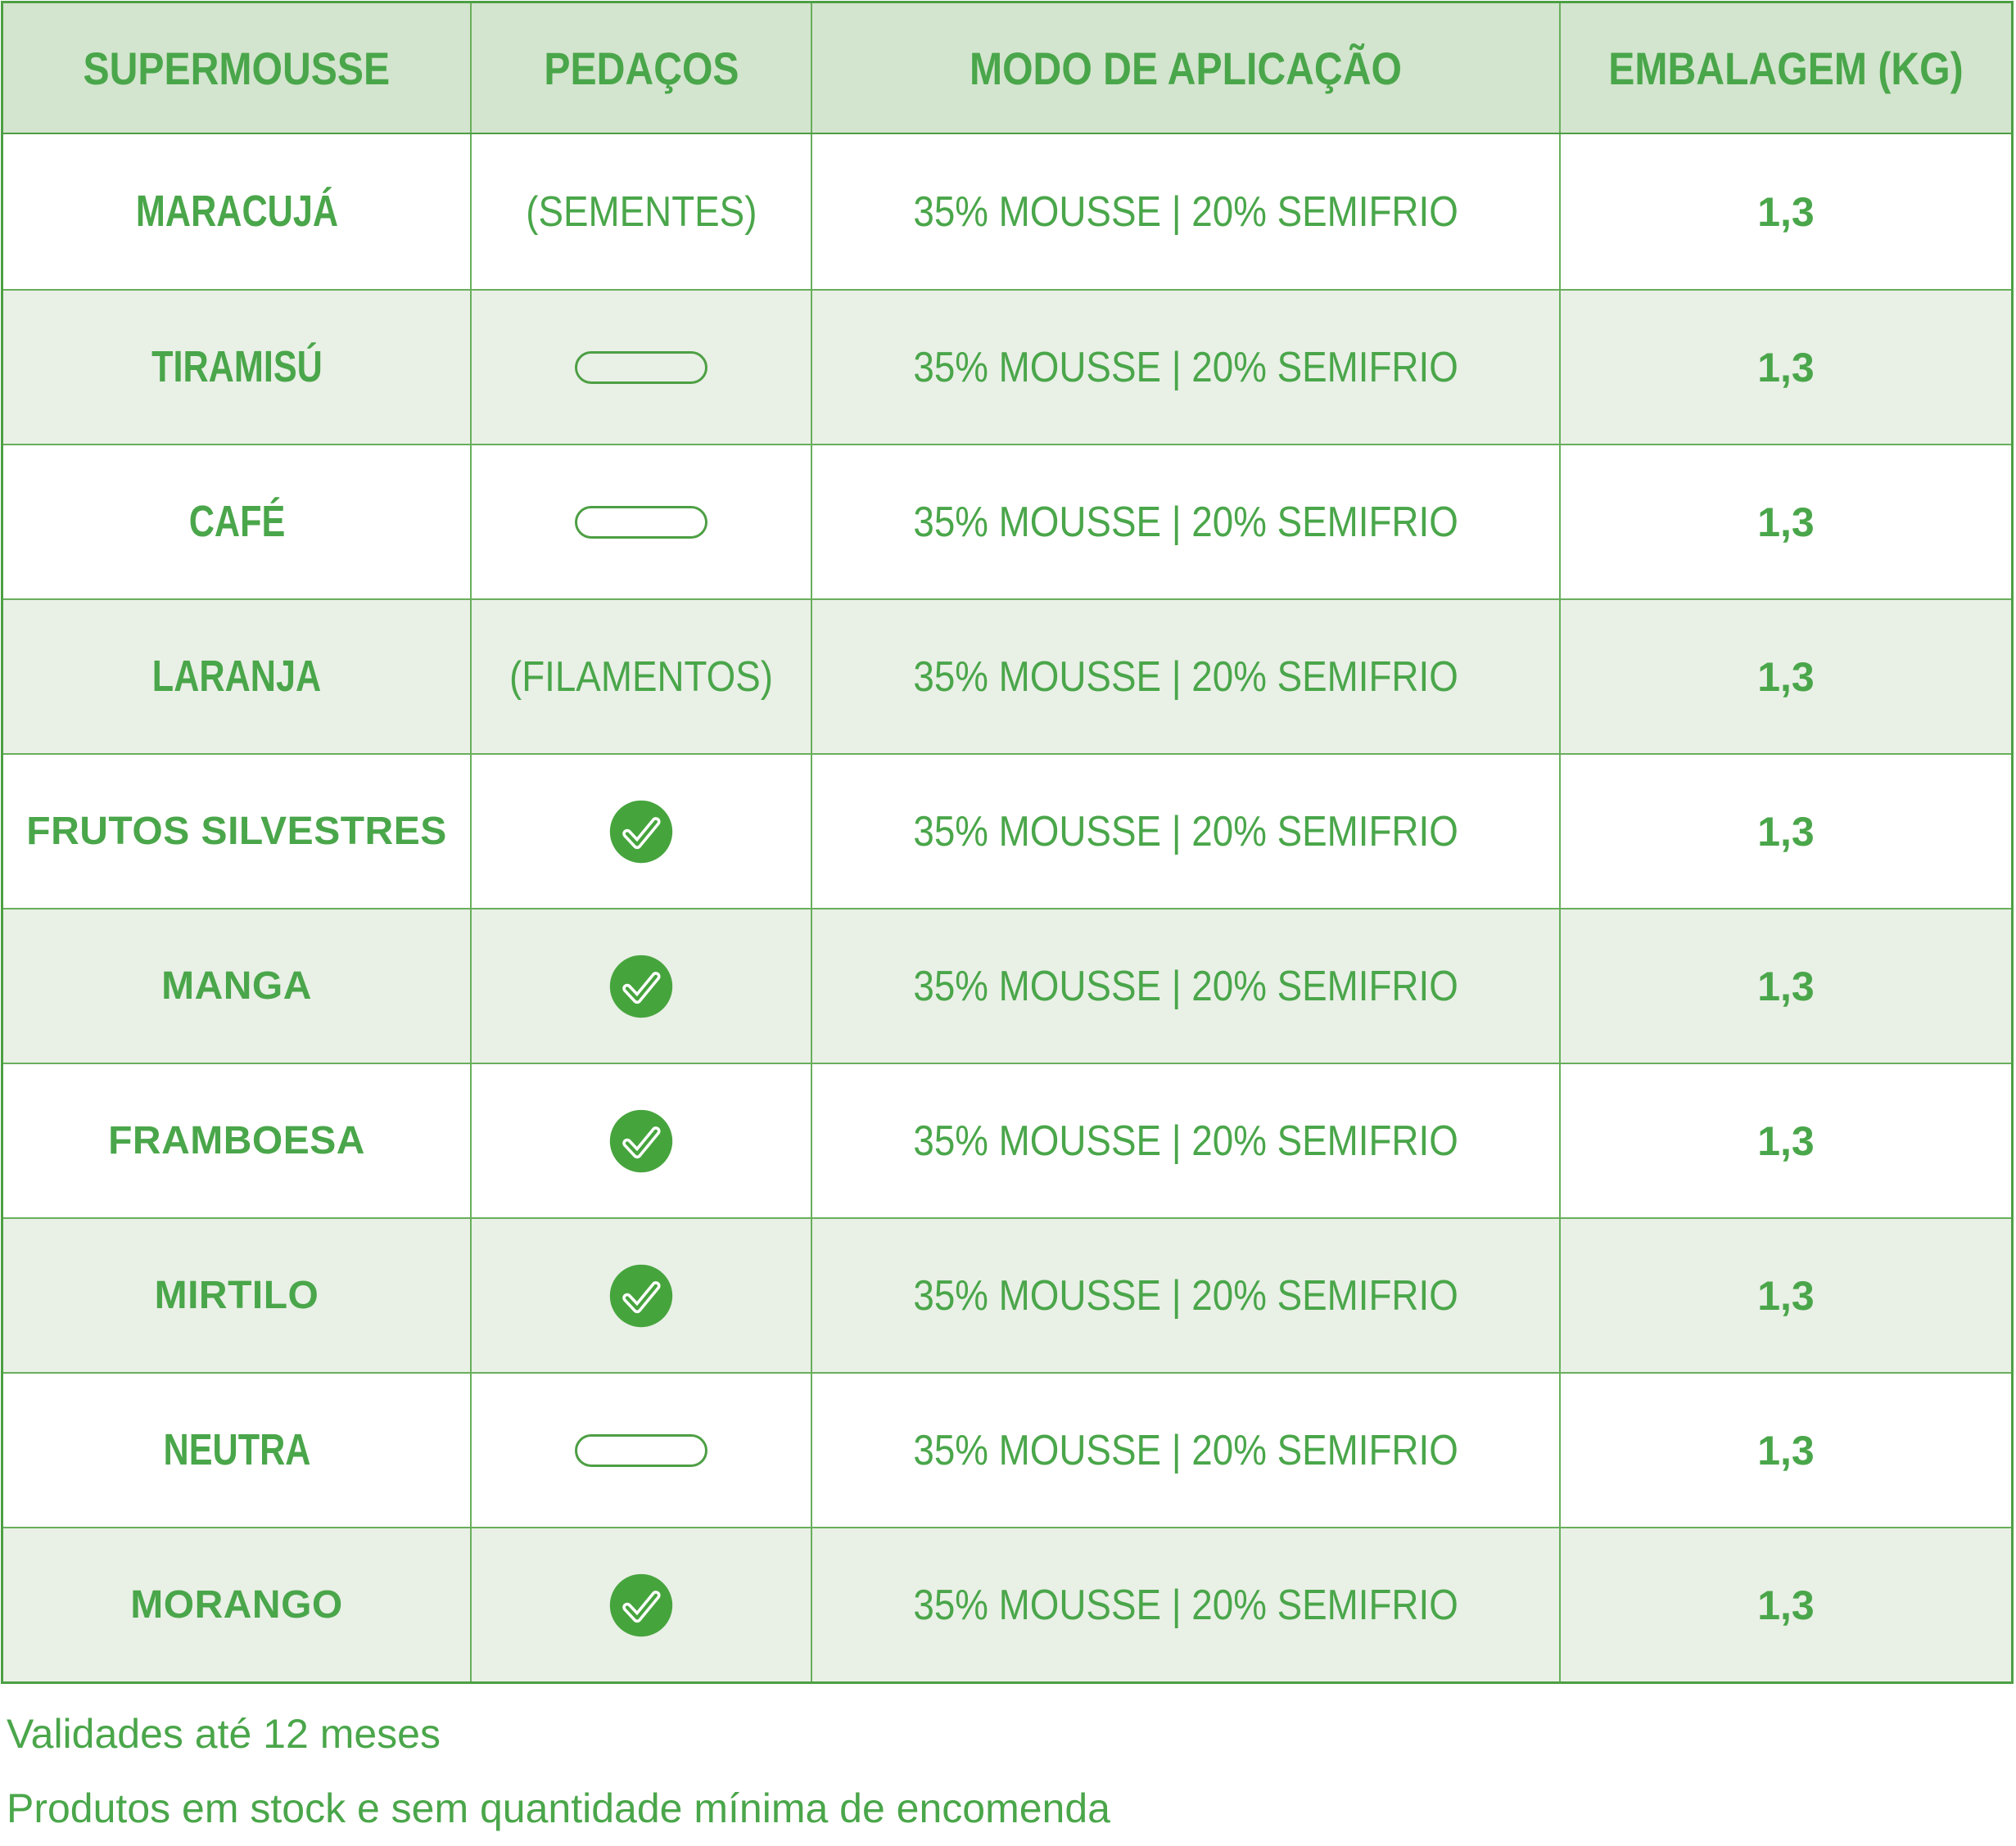  I want to click on product-name-cell: MARACUJÁ, so click(237, 211).